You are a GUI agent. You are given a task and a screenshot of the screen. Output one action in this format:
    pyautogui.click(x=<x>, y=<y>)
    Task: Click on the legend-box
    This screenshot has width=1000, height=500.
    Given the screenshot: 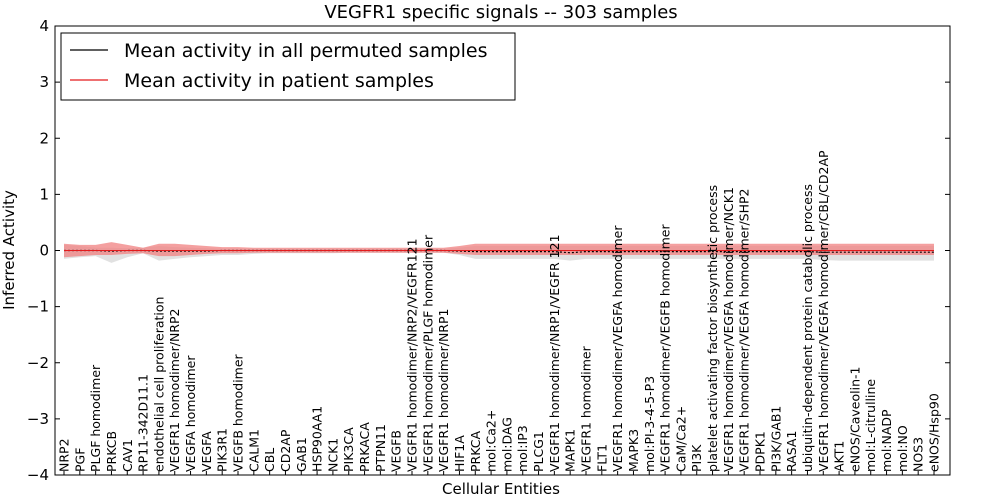 What is the action you would take?
    pyautogui.click(x=288, y=66)
    